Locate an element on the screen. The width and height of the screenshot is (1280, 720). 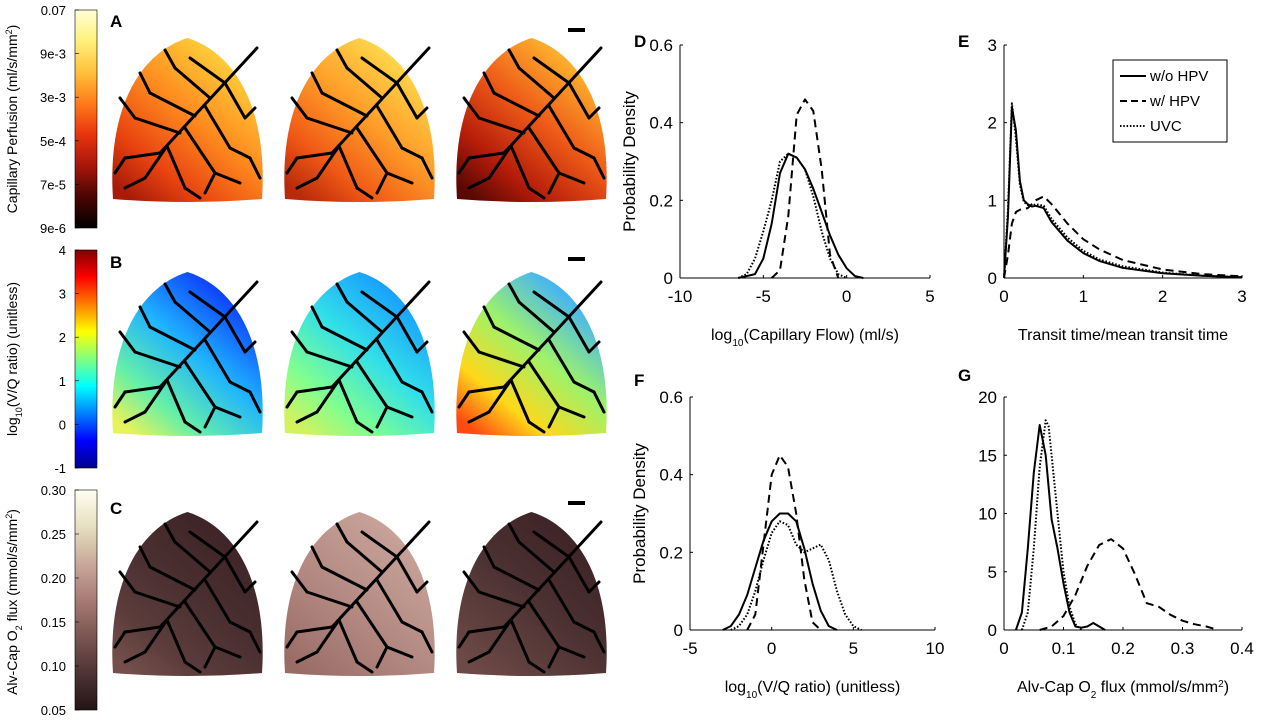
colorbar-b-tick: 2 is located at coordinates (62, 337).